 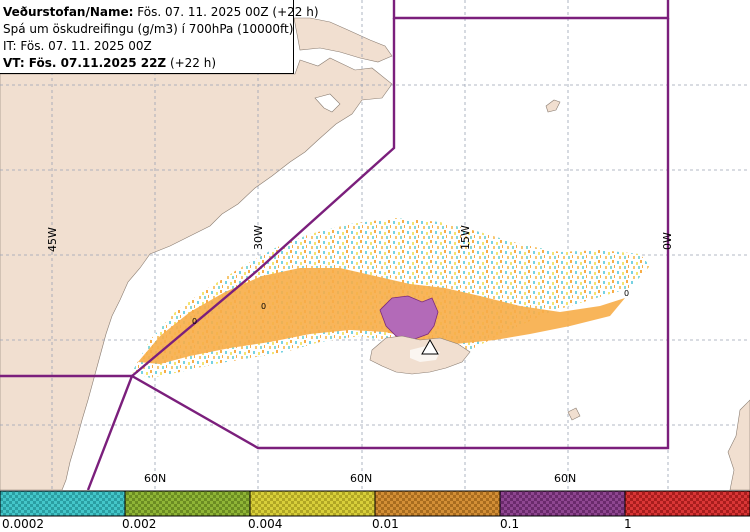 I want to click on lat-label-1: 60N, so click(x=155, y=478).